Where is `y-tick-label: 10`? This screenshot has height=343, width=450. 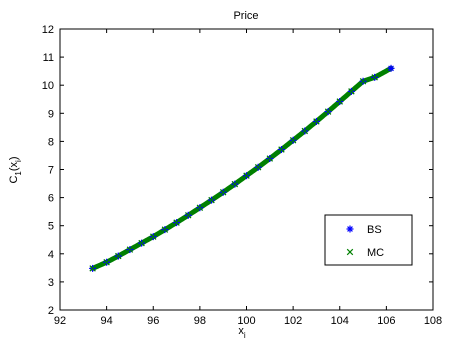 y-tick-label: 10 is located at coordinates (48, 86).